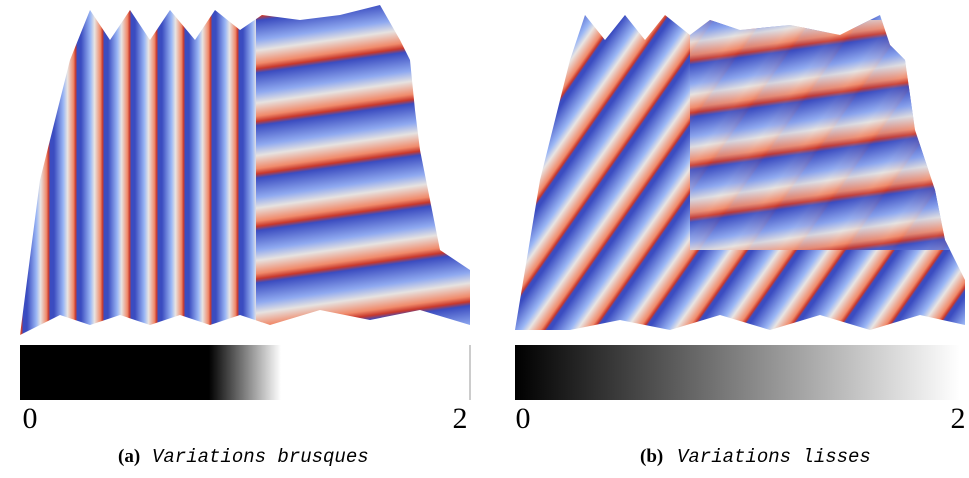 The height and width of the screenshot is (478, 969). I want to click on panel-label: (a), so click(129, 456).